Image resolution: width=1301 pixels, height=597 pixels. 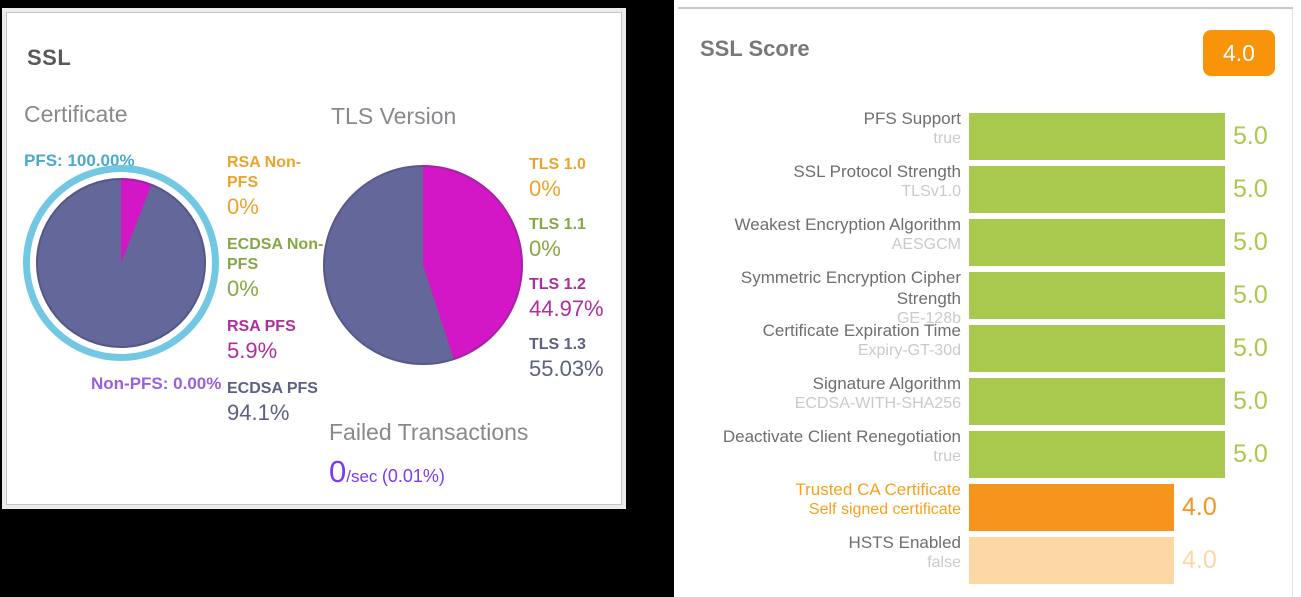 What do you see at coordinates (841, 436) in the screenshot?
I see `score-row-label: Deactivate Client Renegotiation` at bounding box center [841, 436].